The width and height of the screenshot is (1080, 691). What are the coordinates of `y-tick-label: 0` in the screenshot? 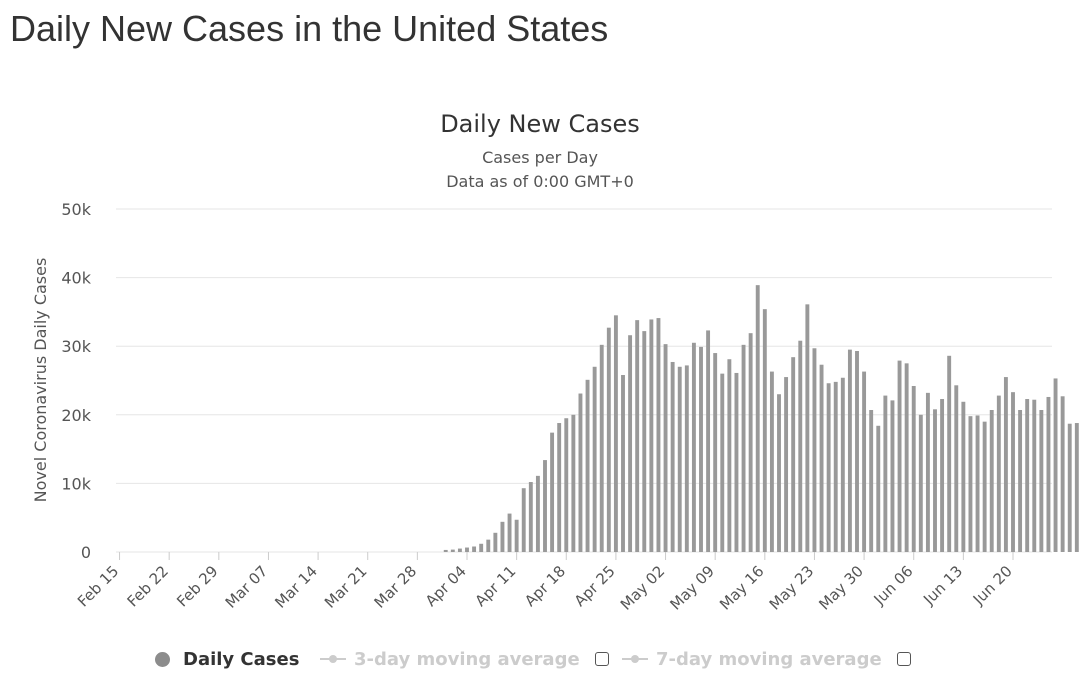 It's located at (86, 552).